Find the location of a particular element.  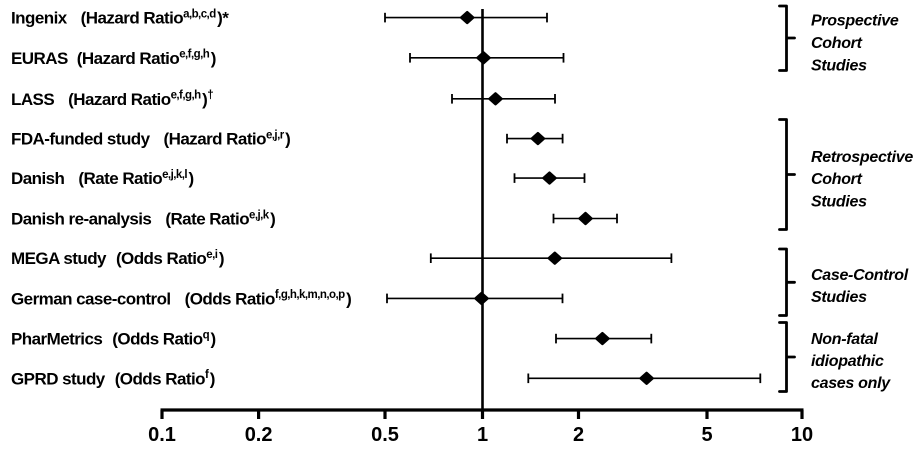

svg-text:Ingenix(Hazard Ratioa,b,c,d)*: Ingenix (Hazard Ratioa,b,c,d)* is located at coordinates (120, 17).